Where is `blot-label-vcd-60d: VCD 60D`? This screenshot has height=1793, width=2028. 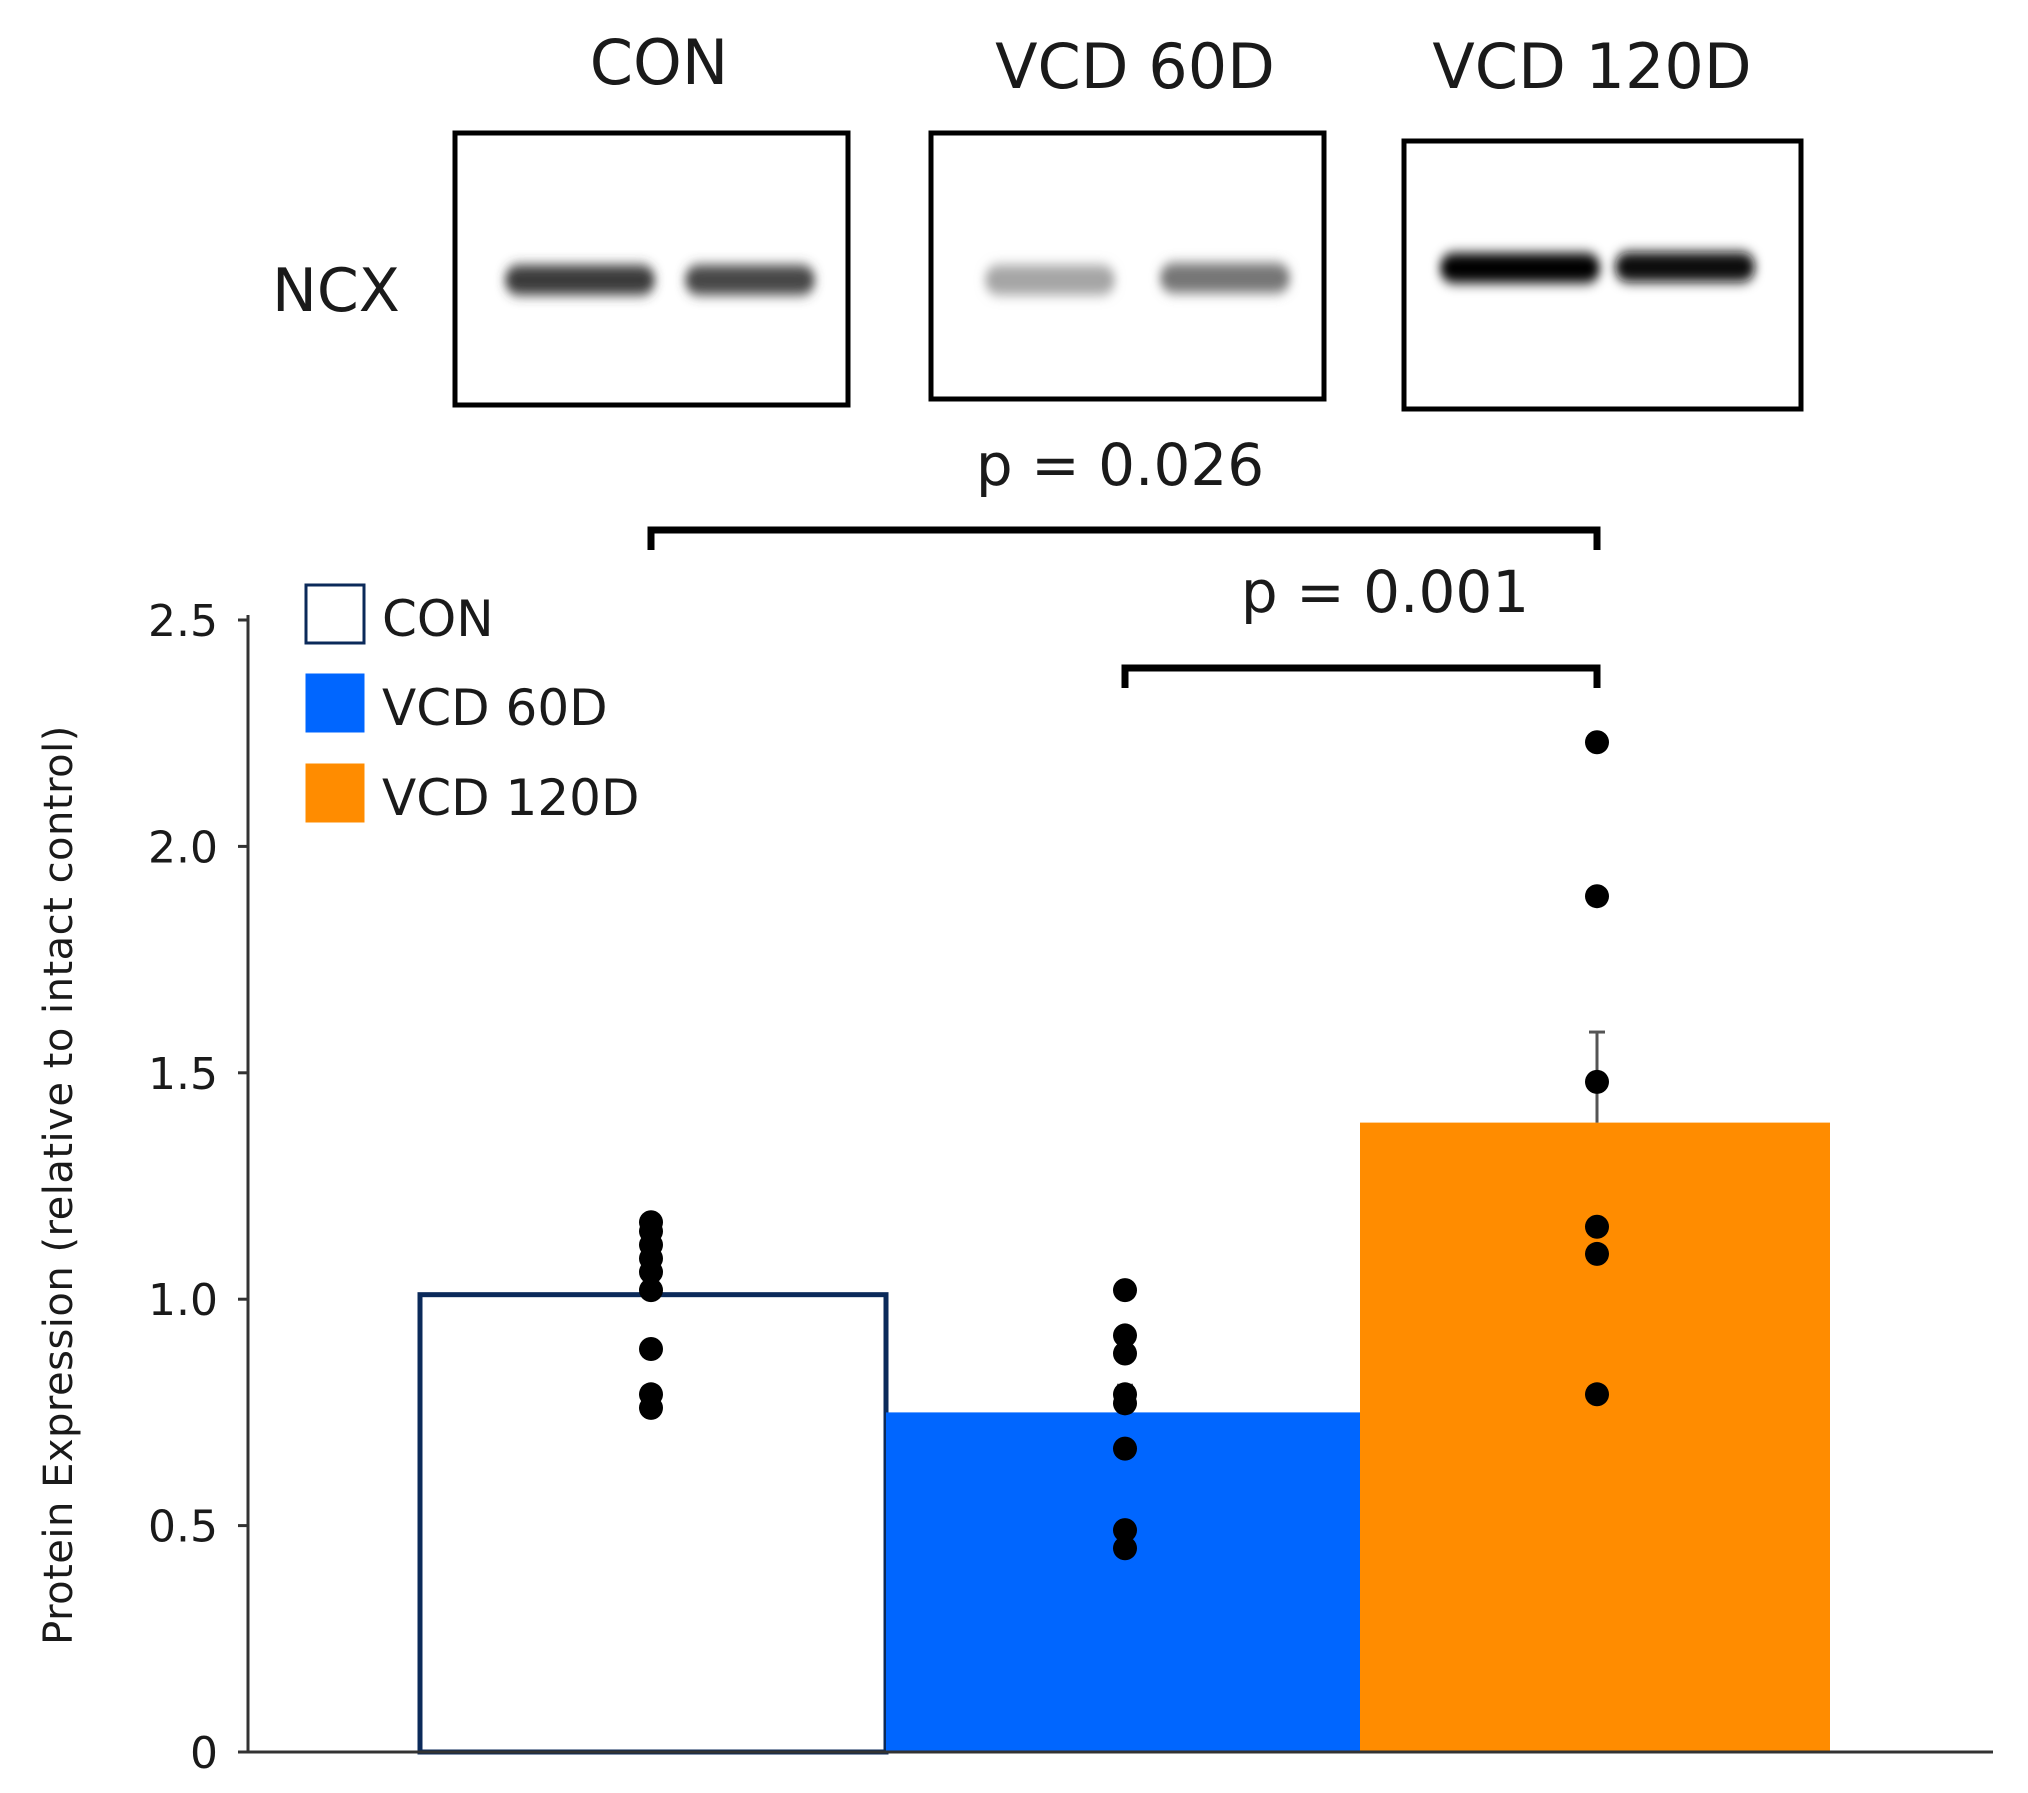
blot-label-vcd-60d: VCD 60D is located at coordinates (1135, 66).